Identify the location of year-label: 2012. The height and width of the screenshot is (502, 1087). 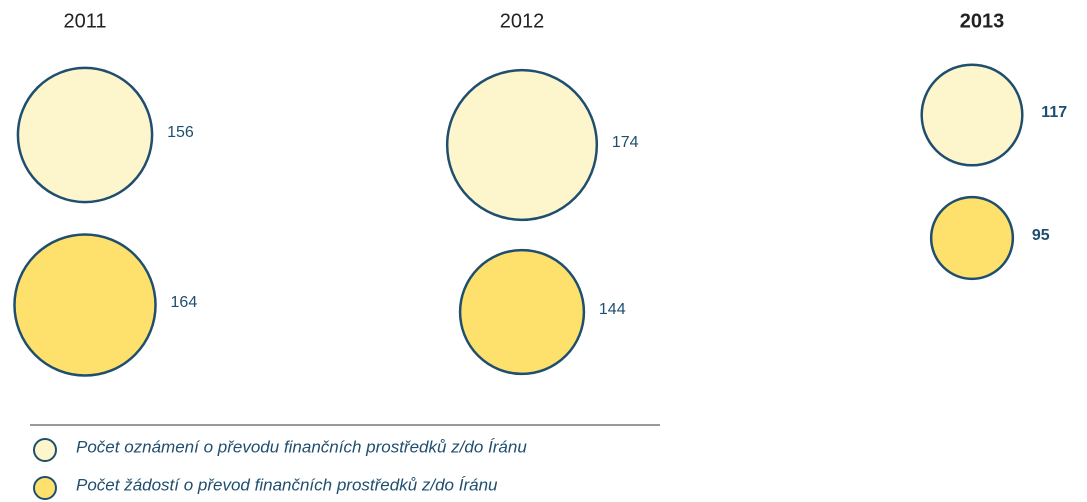
(522, 21).